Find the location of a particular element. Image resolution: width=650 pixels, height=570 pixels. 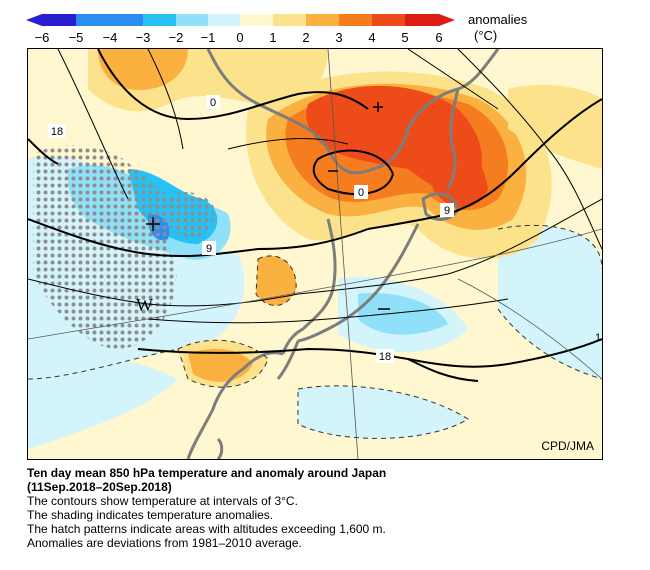

coast-sakhalin is located at coordinates (453, 139).